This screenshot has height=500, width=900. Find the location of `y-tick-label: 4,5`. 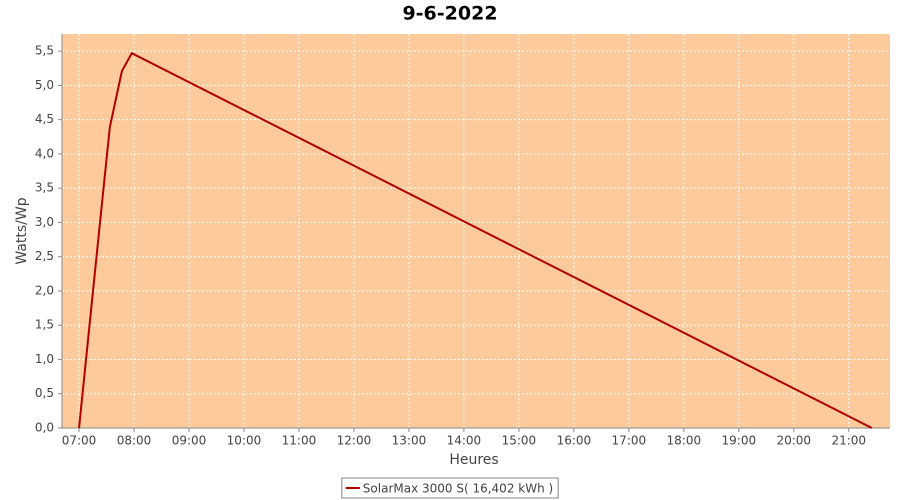

y-tick-label: 4,5 is located at coordinates (44, 119).